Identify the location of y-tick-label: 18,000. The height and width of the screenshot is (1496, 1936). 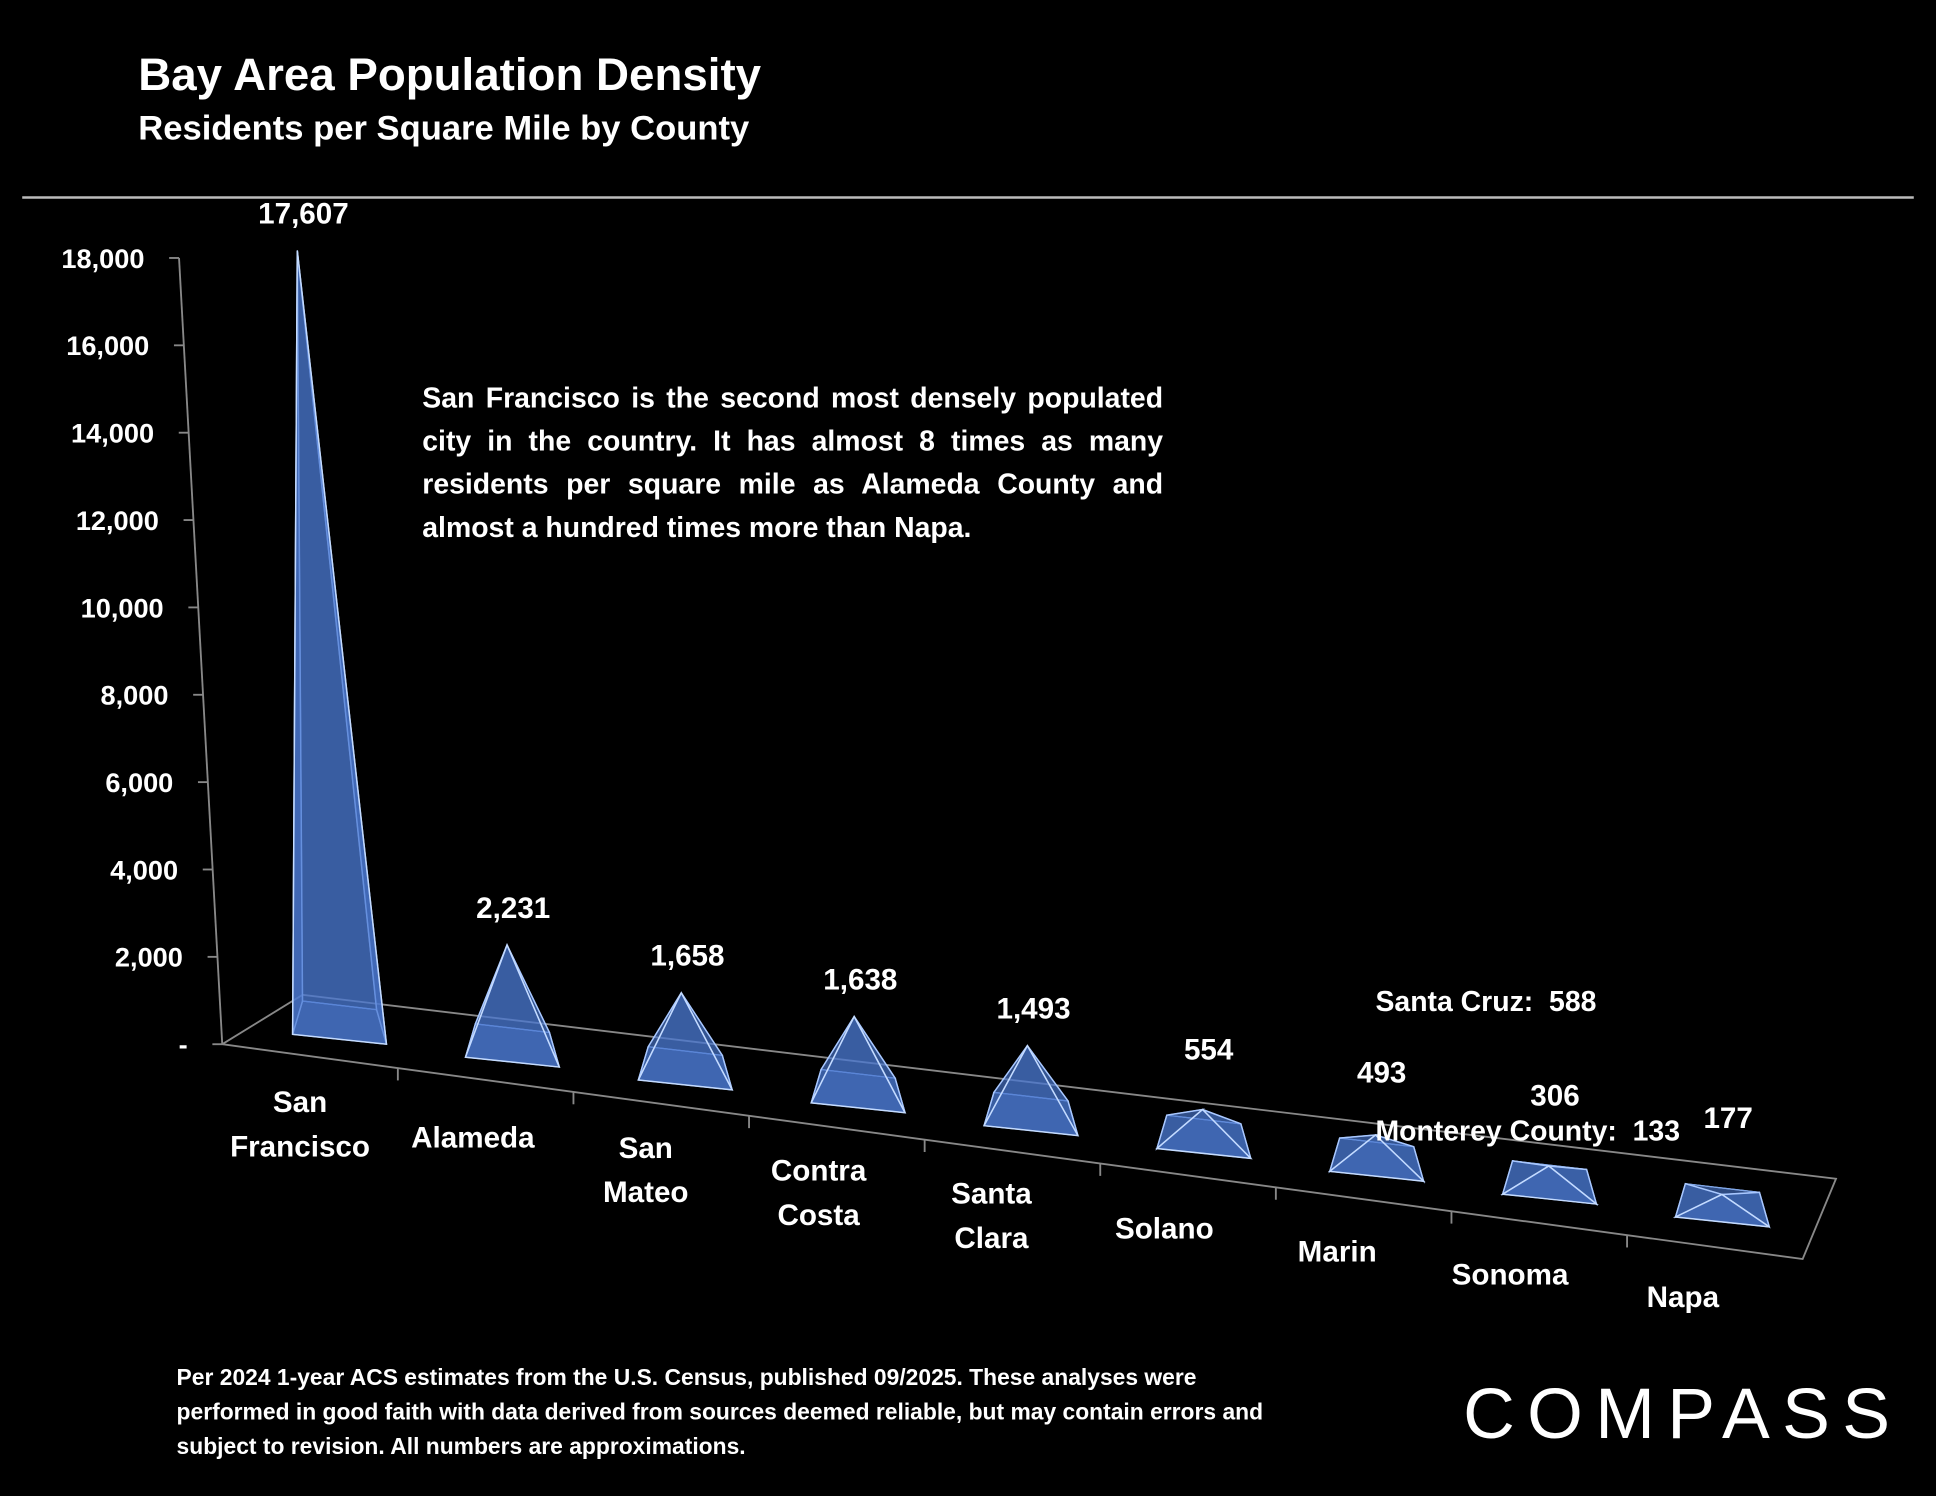
(102, 258).